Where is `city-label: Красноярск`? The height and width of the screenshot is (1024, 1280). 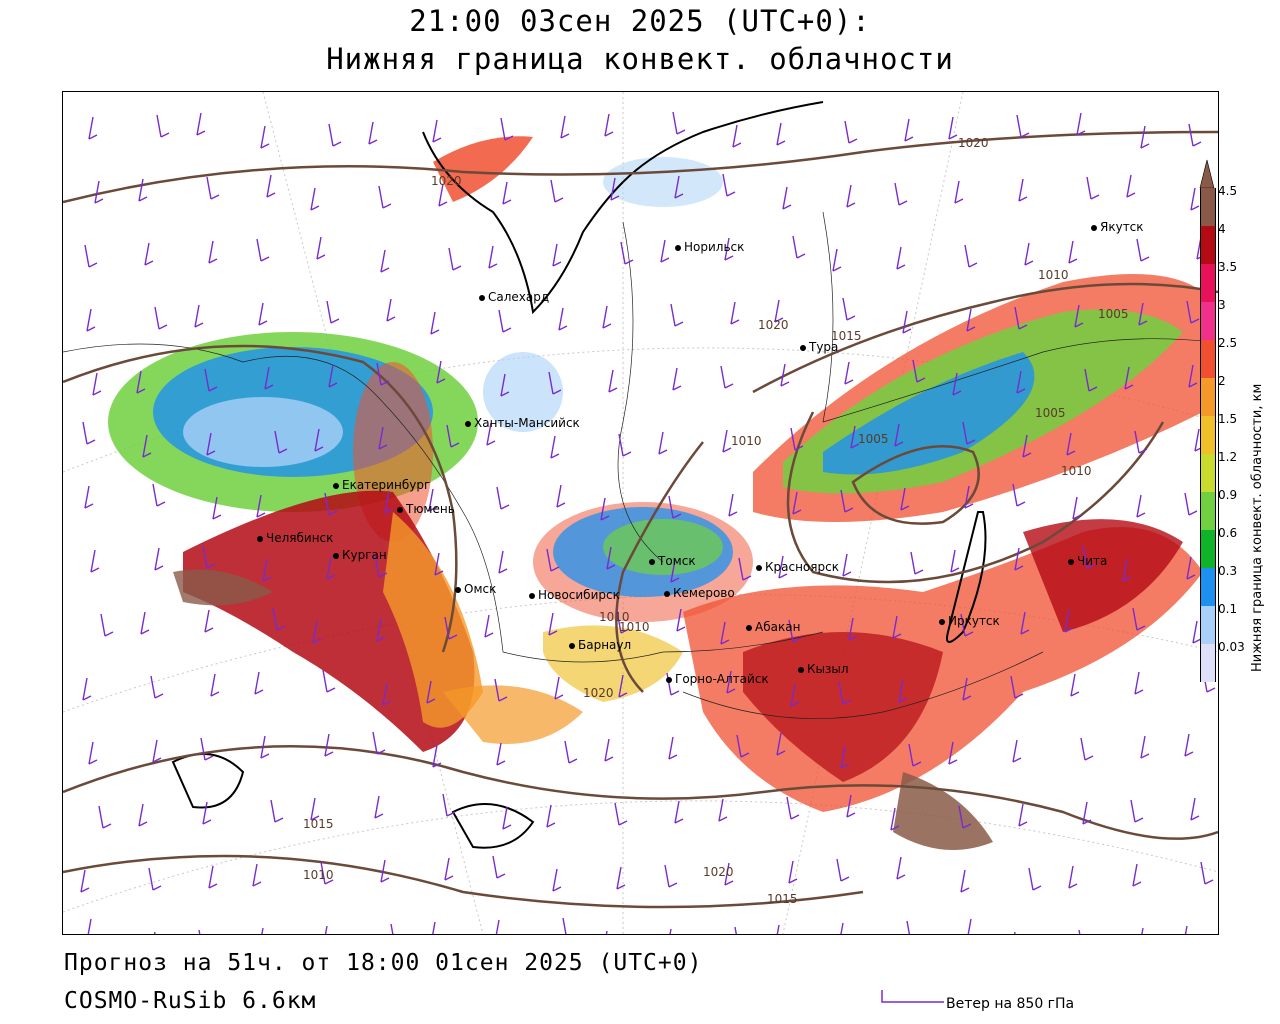
city-label: Красноярск is located at coordinates (797, 567).